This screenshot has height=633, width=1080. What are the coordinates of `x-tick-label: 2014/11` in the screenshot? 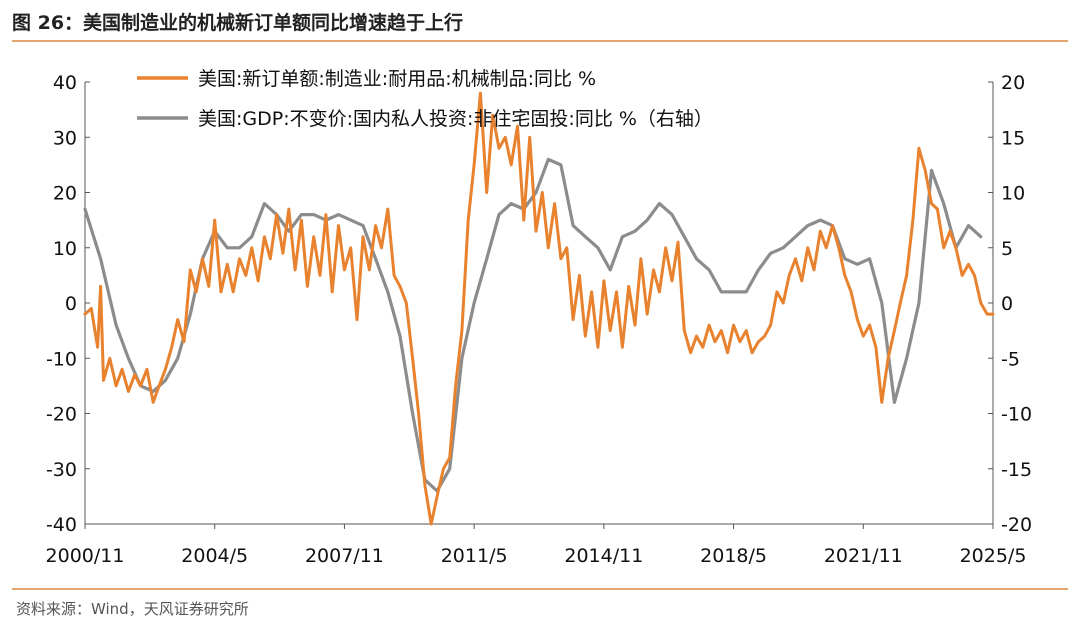 It's located at (603, 556).